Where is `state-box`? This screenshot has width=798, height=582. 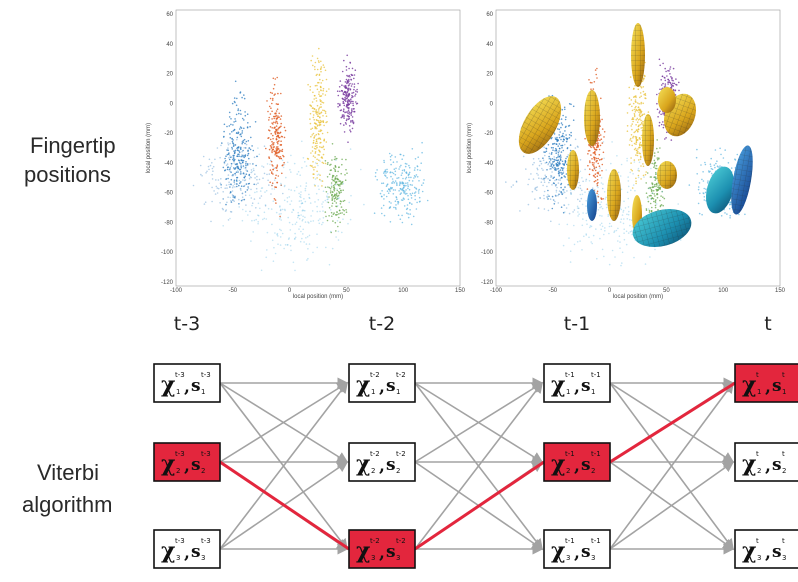
state-box is located at coordinates (187, 462).